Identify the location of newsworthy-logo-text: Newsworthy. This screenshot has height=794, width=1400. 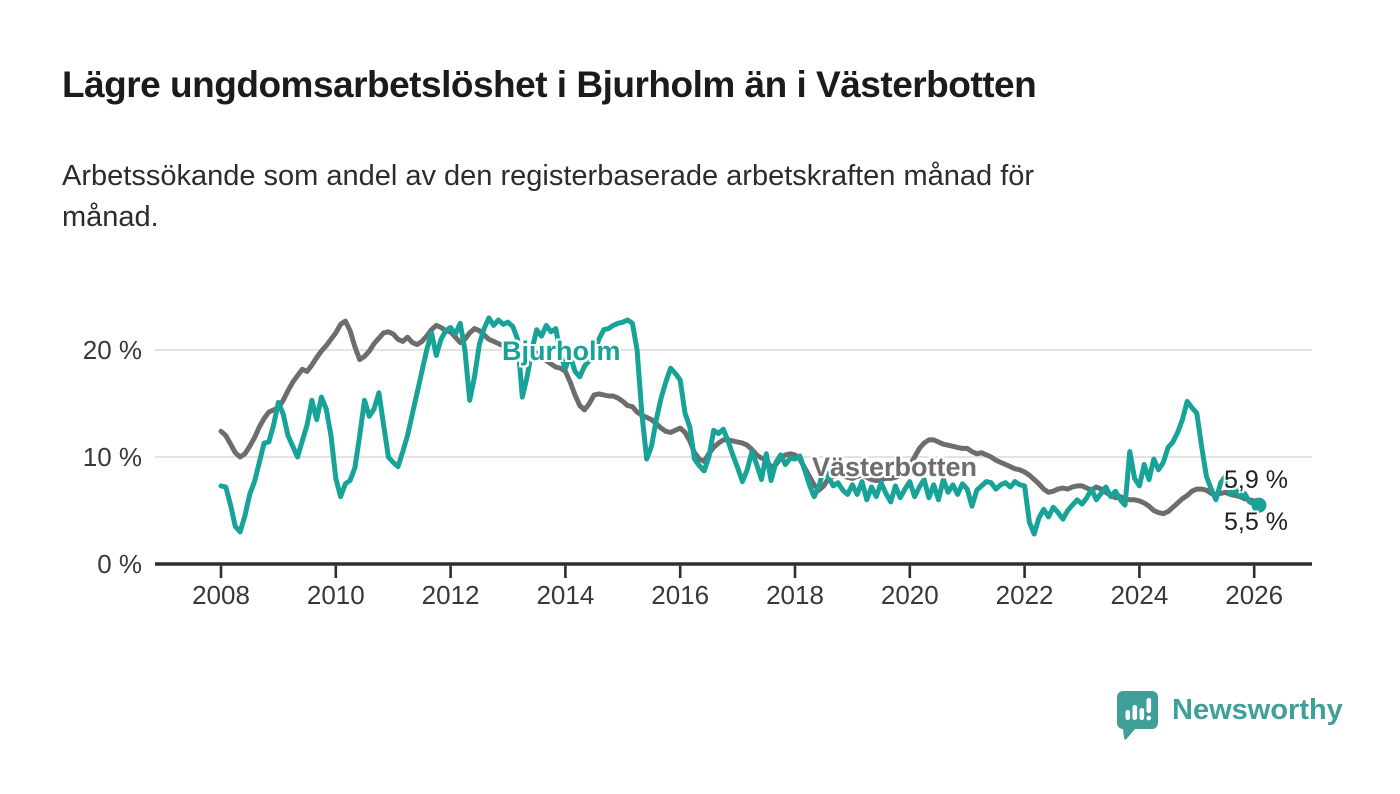
(1257, 710).